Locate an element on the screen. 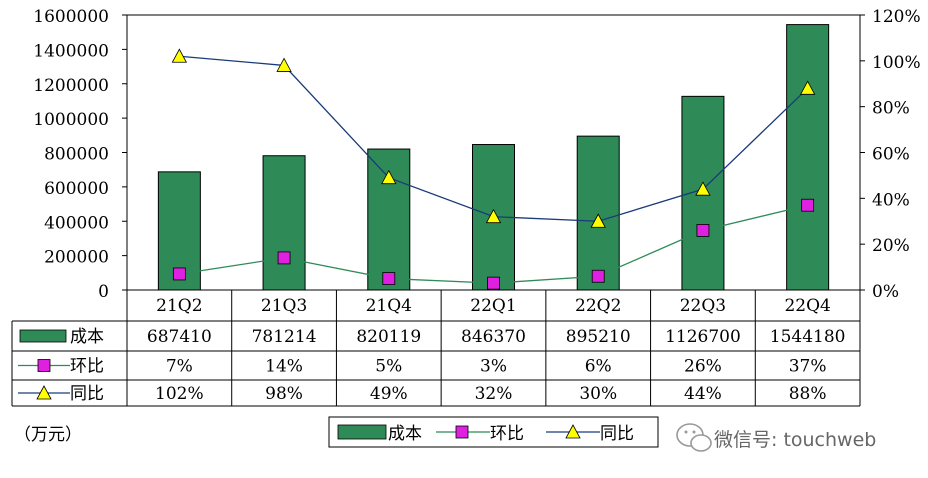  row-header-label: 环比 is located at coordinates (87, 367).